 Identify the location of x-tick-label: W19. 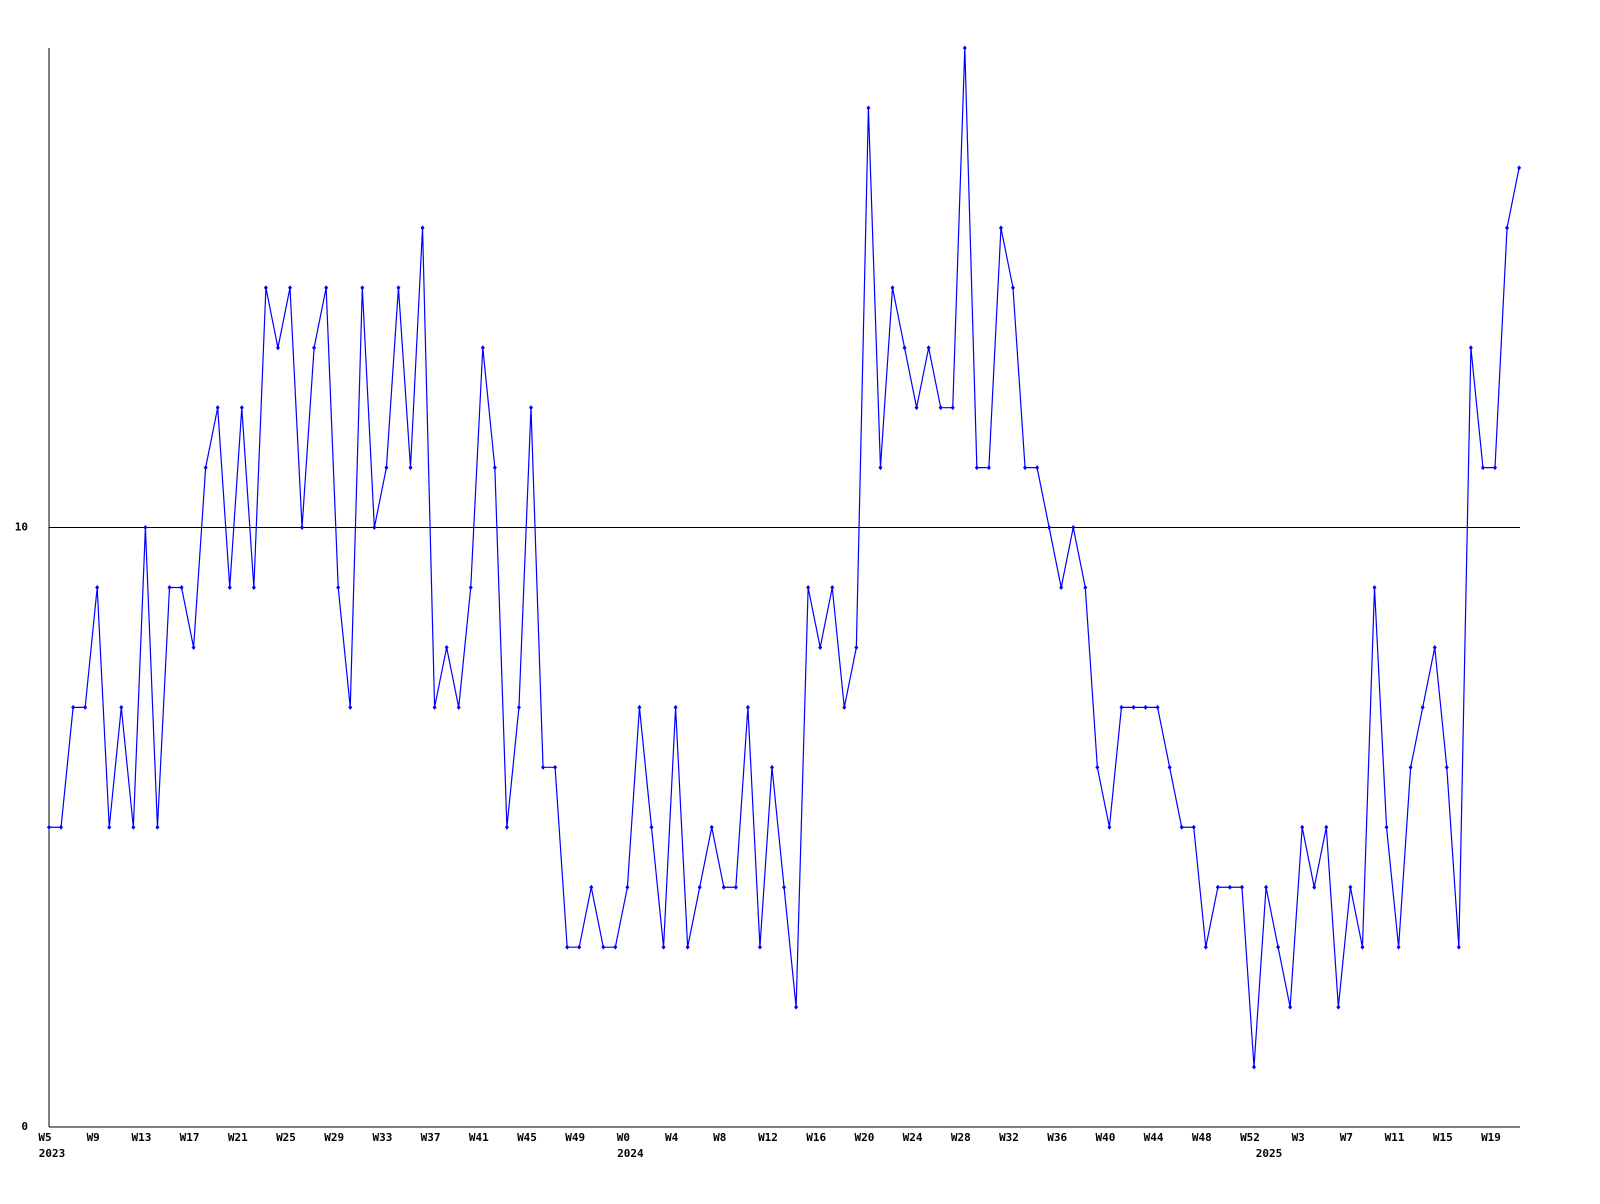
(1491, 1137).